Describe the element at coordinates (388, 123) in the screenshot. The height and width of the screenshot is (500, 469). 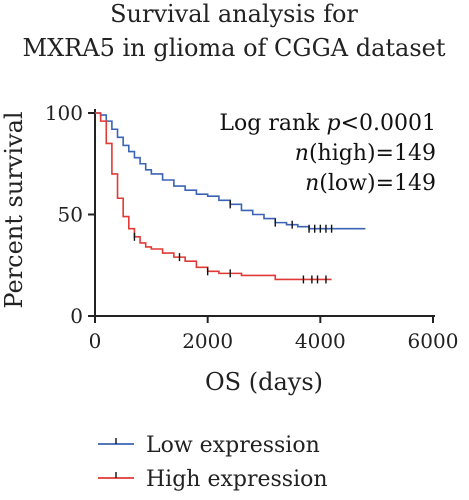
I see `annotation-logrank-b: <0.0001` at that location.